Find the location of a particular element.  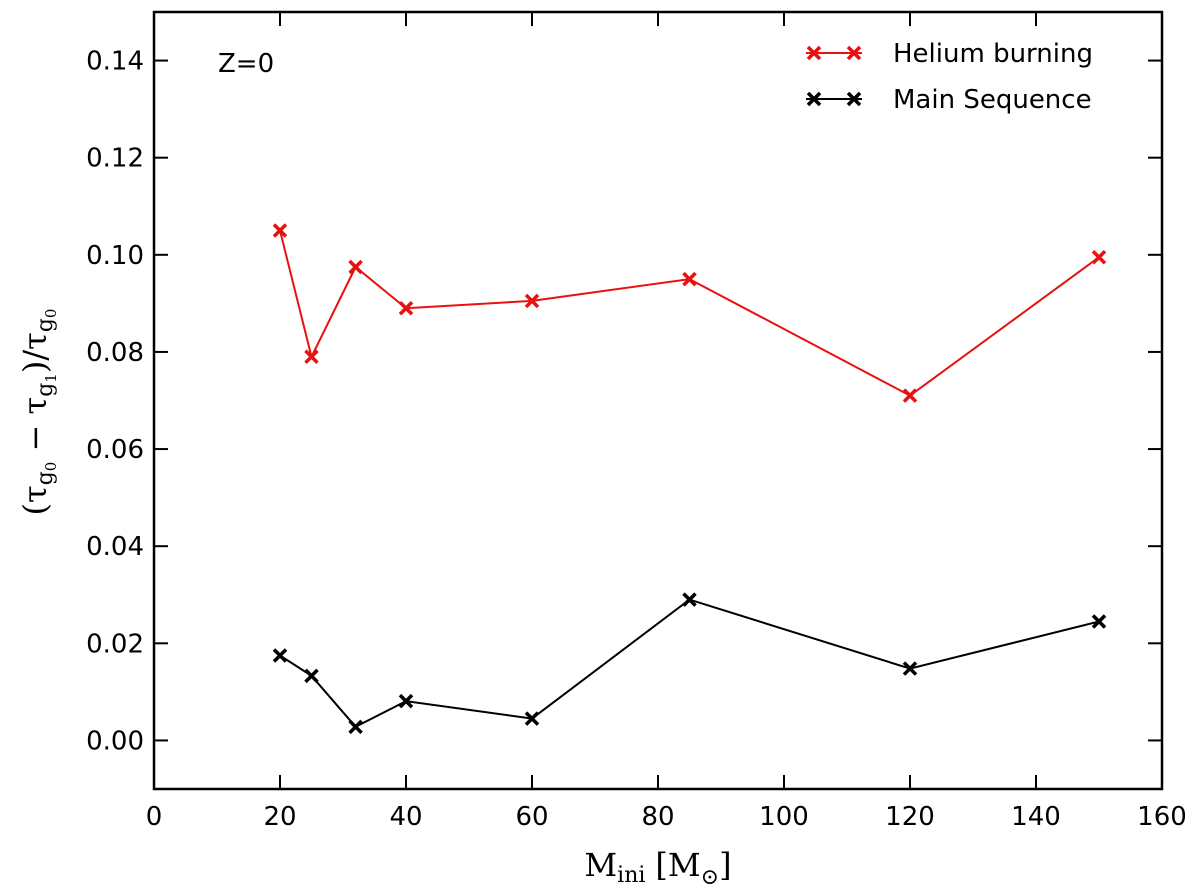

x-tick-label: 80 is located at coordinates (657, 817).